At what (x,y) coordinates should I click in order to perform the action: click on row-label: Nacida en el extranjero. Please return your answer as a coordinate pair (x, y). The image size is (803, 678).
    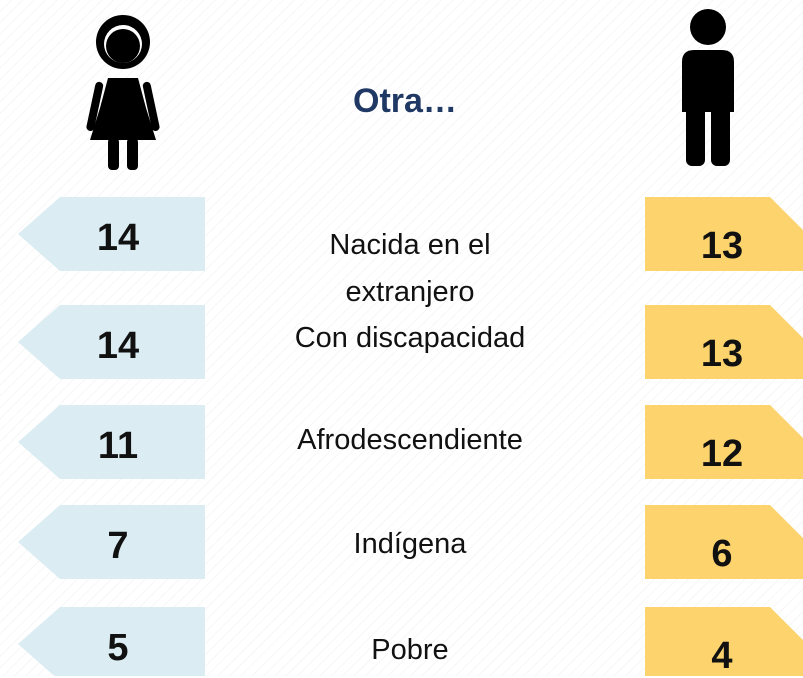
    Looking at the image, I should click on (410, 268).